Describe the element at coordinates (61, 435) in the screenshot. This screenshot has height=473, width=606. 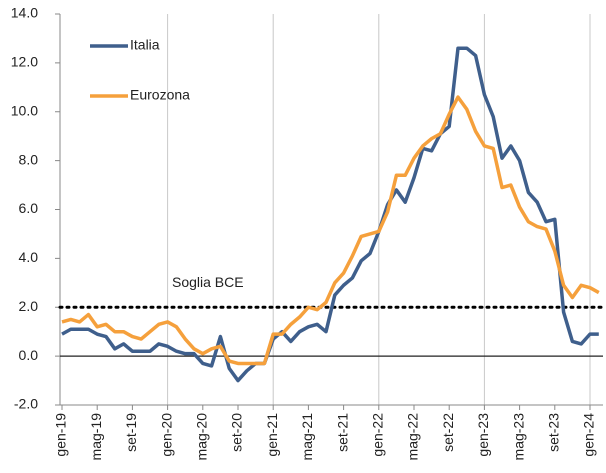
I see `x-tick-label: gen-19` at that location.